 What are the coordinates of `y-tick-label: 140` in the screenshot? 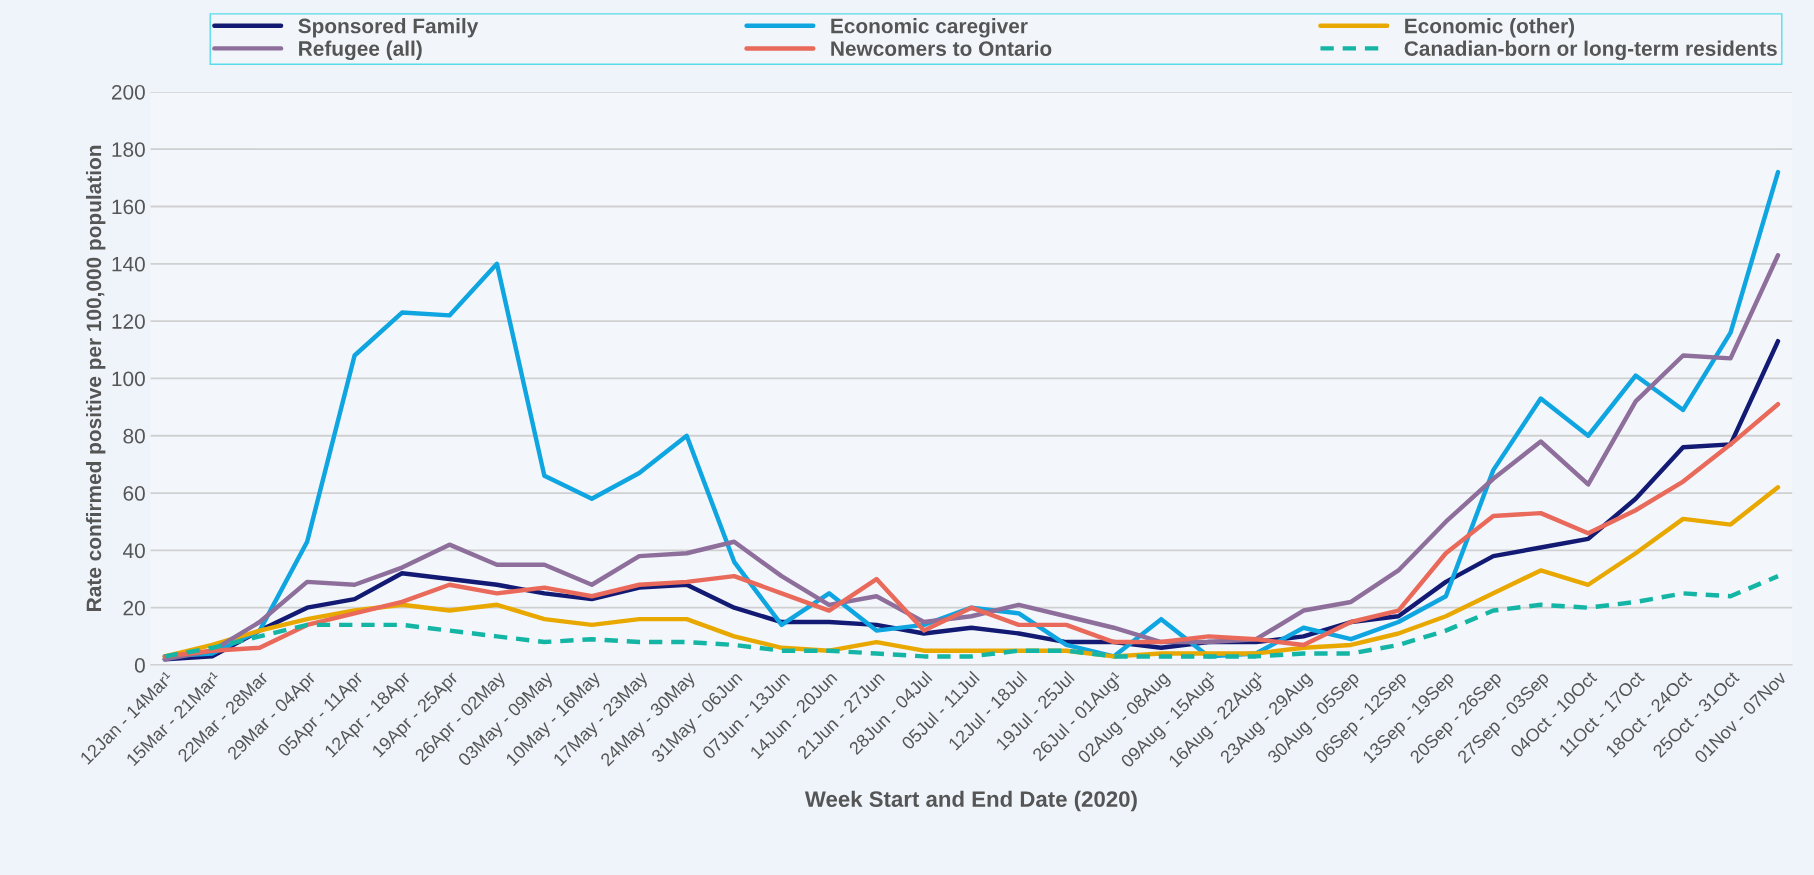 It's located at (128, 264).